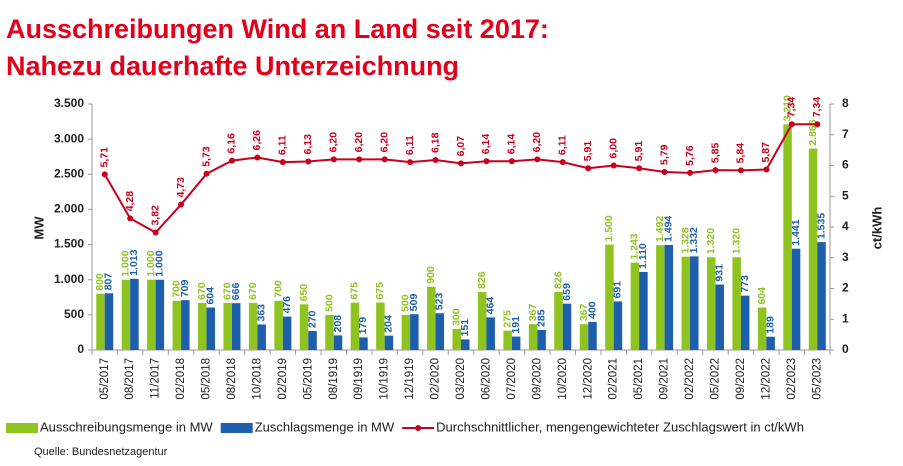 The width and height of the screenshot is (903, 466). Describe the element at coordinates (155, 215) in the screenshot. I see `line-value-label: 3,82` at that location.